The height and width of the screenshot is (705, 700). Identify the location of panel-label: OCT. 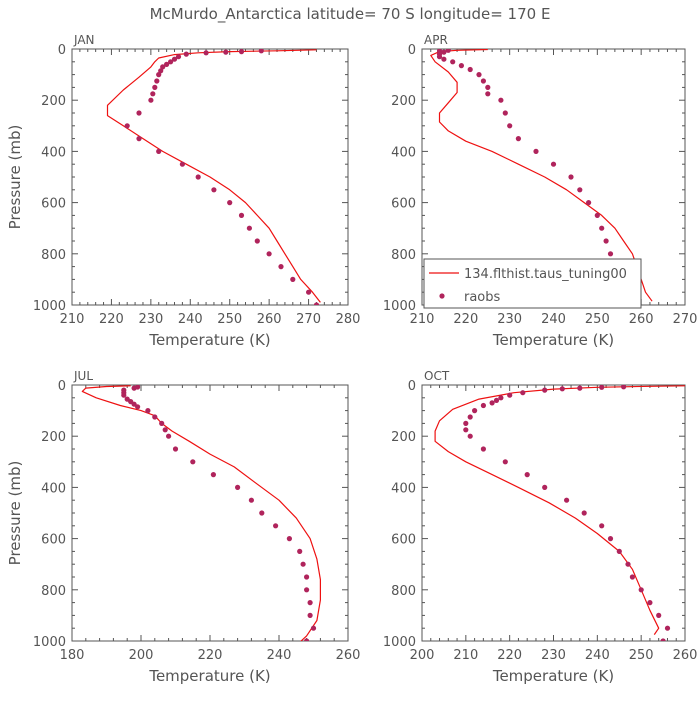
(437, 376).